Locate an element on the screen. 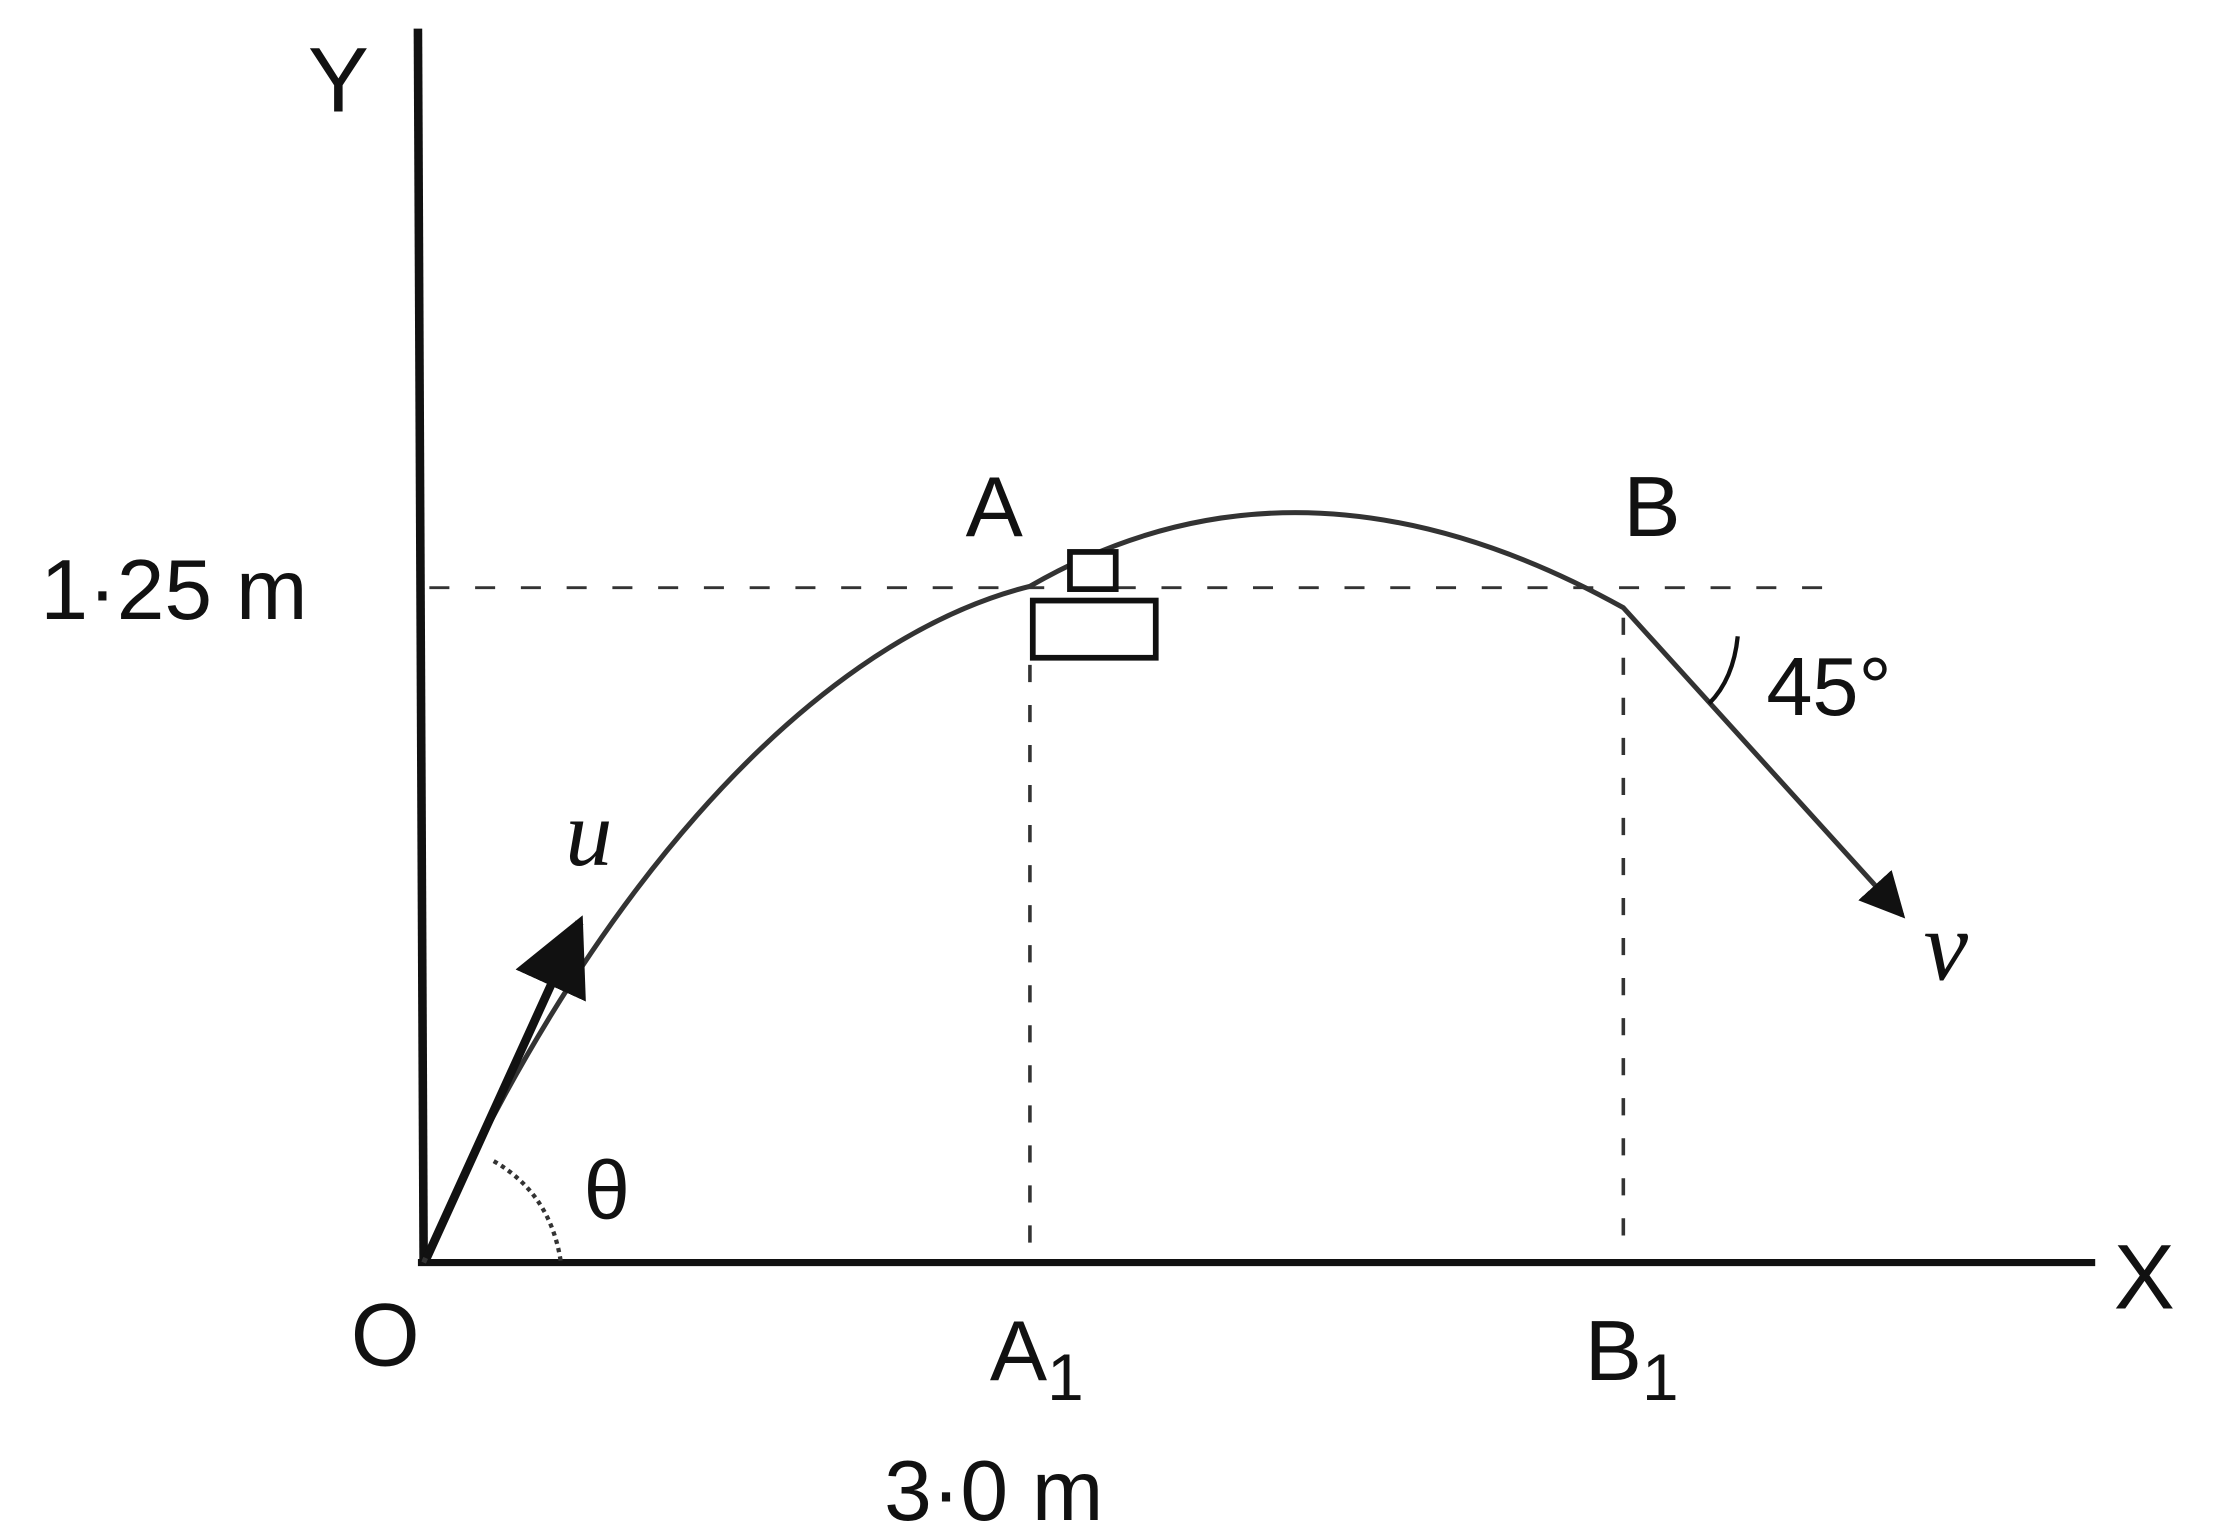  block-top is located at coordinates (1093, 570).